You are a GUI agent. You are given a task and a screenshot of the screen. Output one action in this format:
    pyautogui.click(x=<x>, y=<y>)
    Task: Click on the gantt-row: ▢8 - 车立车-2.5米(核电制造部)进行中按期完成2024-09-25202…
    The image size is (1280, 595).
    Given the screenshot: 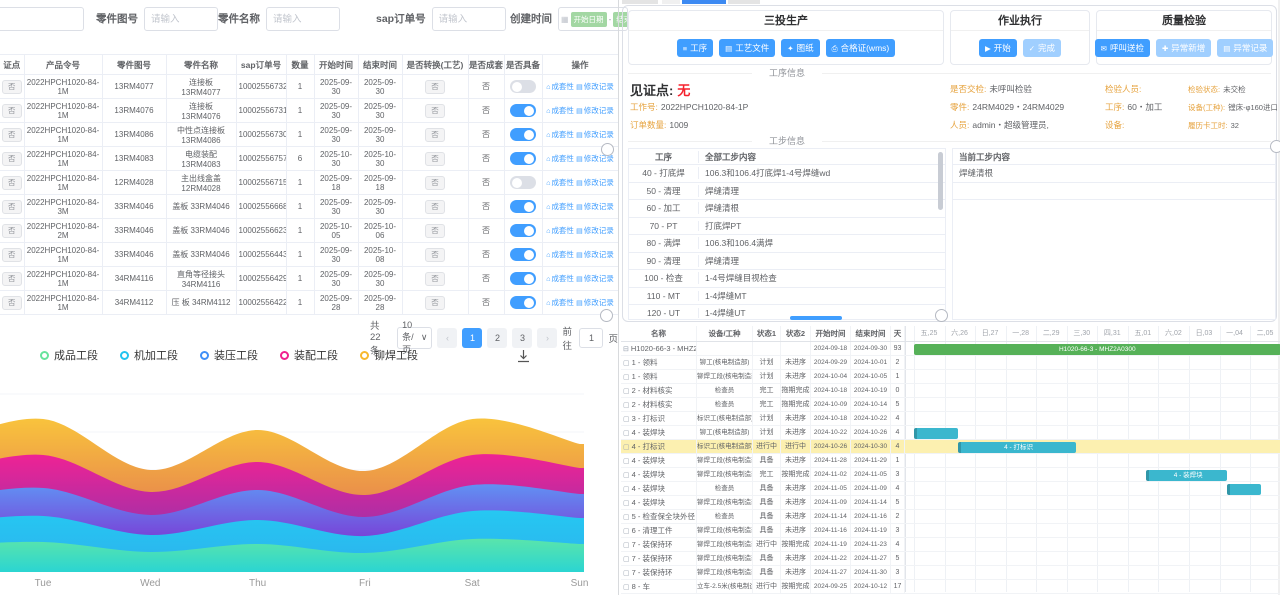 What is the action you would take?
    pyautogui.click(x=950, y=587)
    